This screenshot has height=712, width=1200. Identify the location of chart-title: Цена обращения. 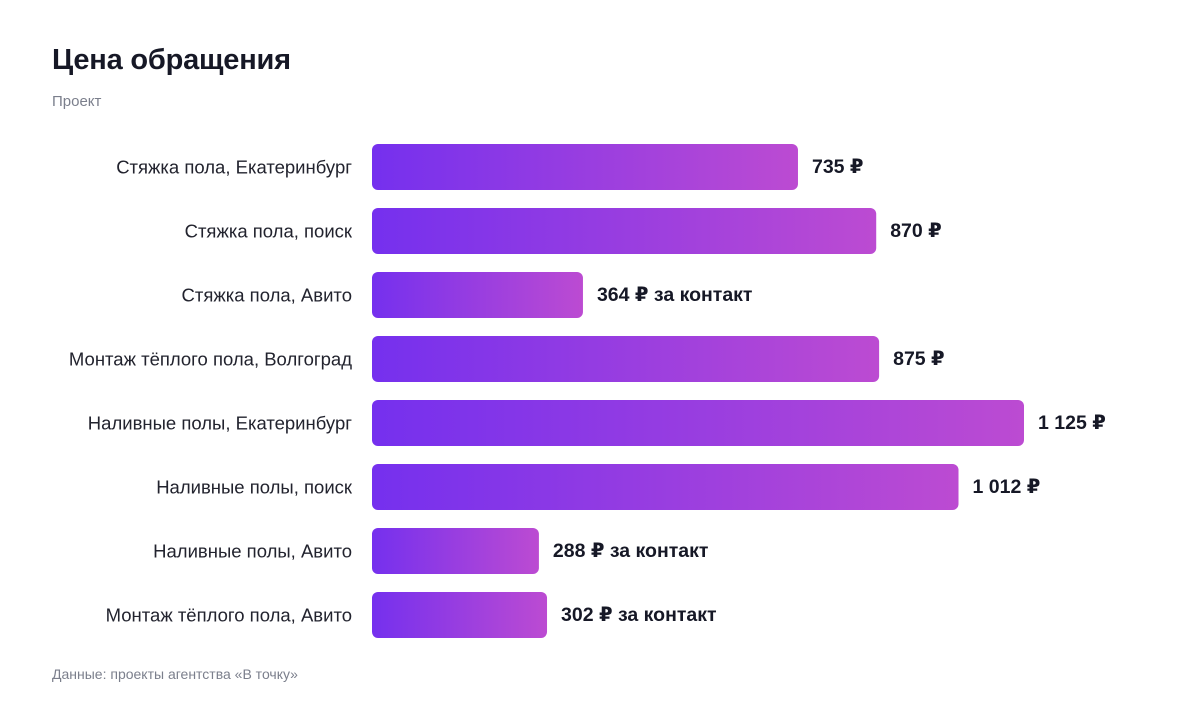
(171, 60).